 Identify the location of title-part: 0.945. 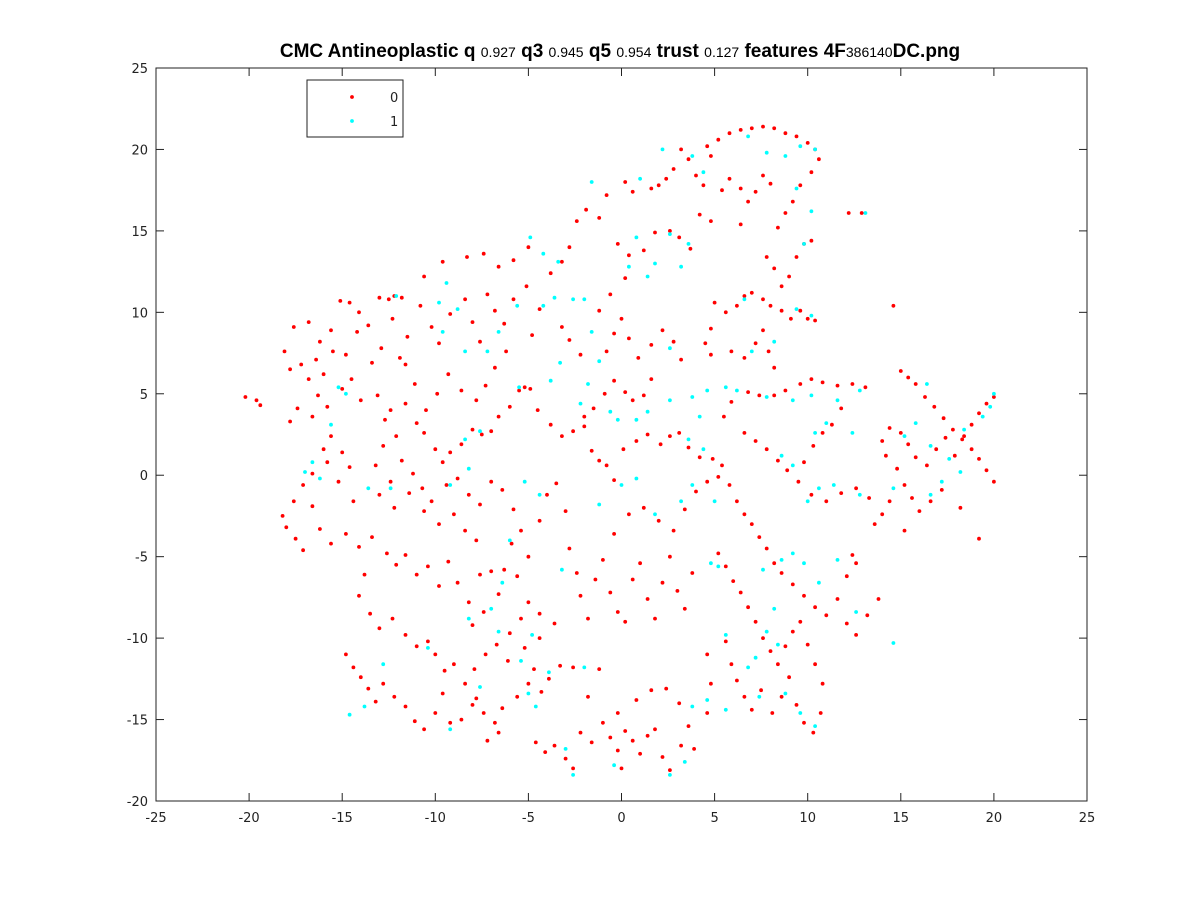
(566, 52).